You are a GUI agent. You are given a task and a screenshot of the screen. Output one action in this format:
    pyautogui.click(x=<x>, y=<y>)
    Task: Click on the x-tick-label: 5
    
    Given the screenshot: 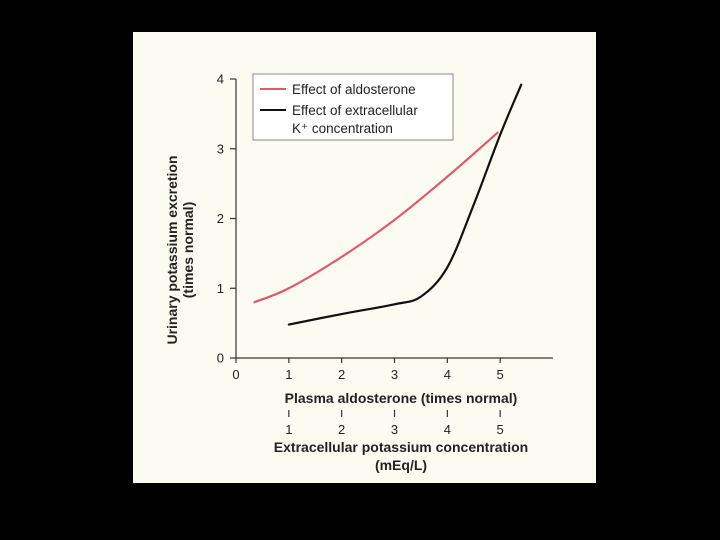 What is the action you would take?
    pyautogui.click(x=500, y=374)
    